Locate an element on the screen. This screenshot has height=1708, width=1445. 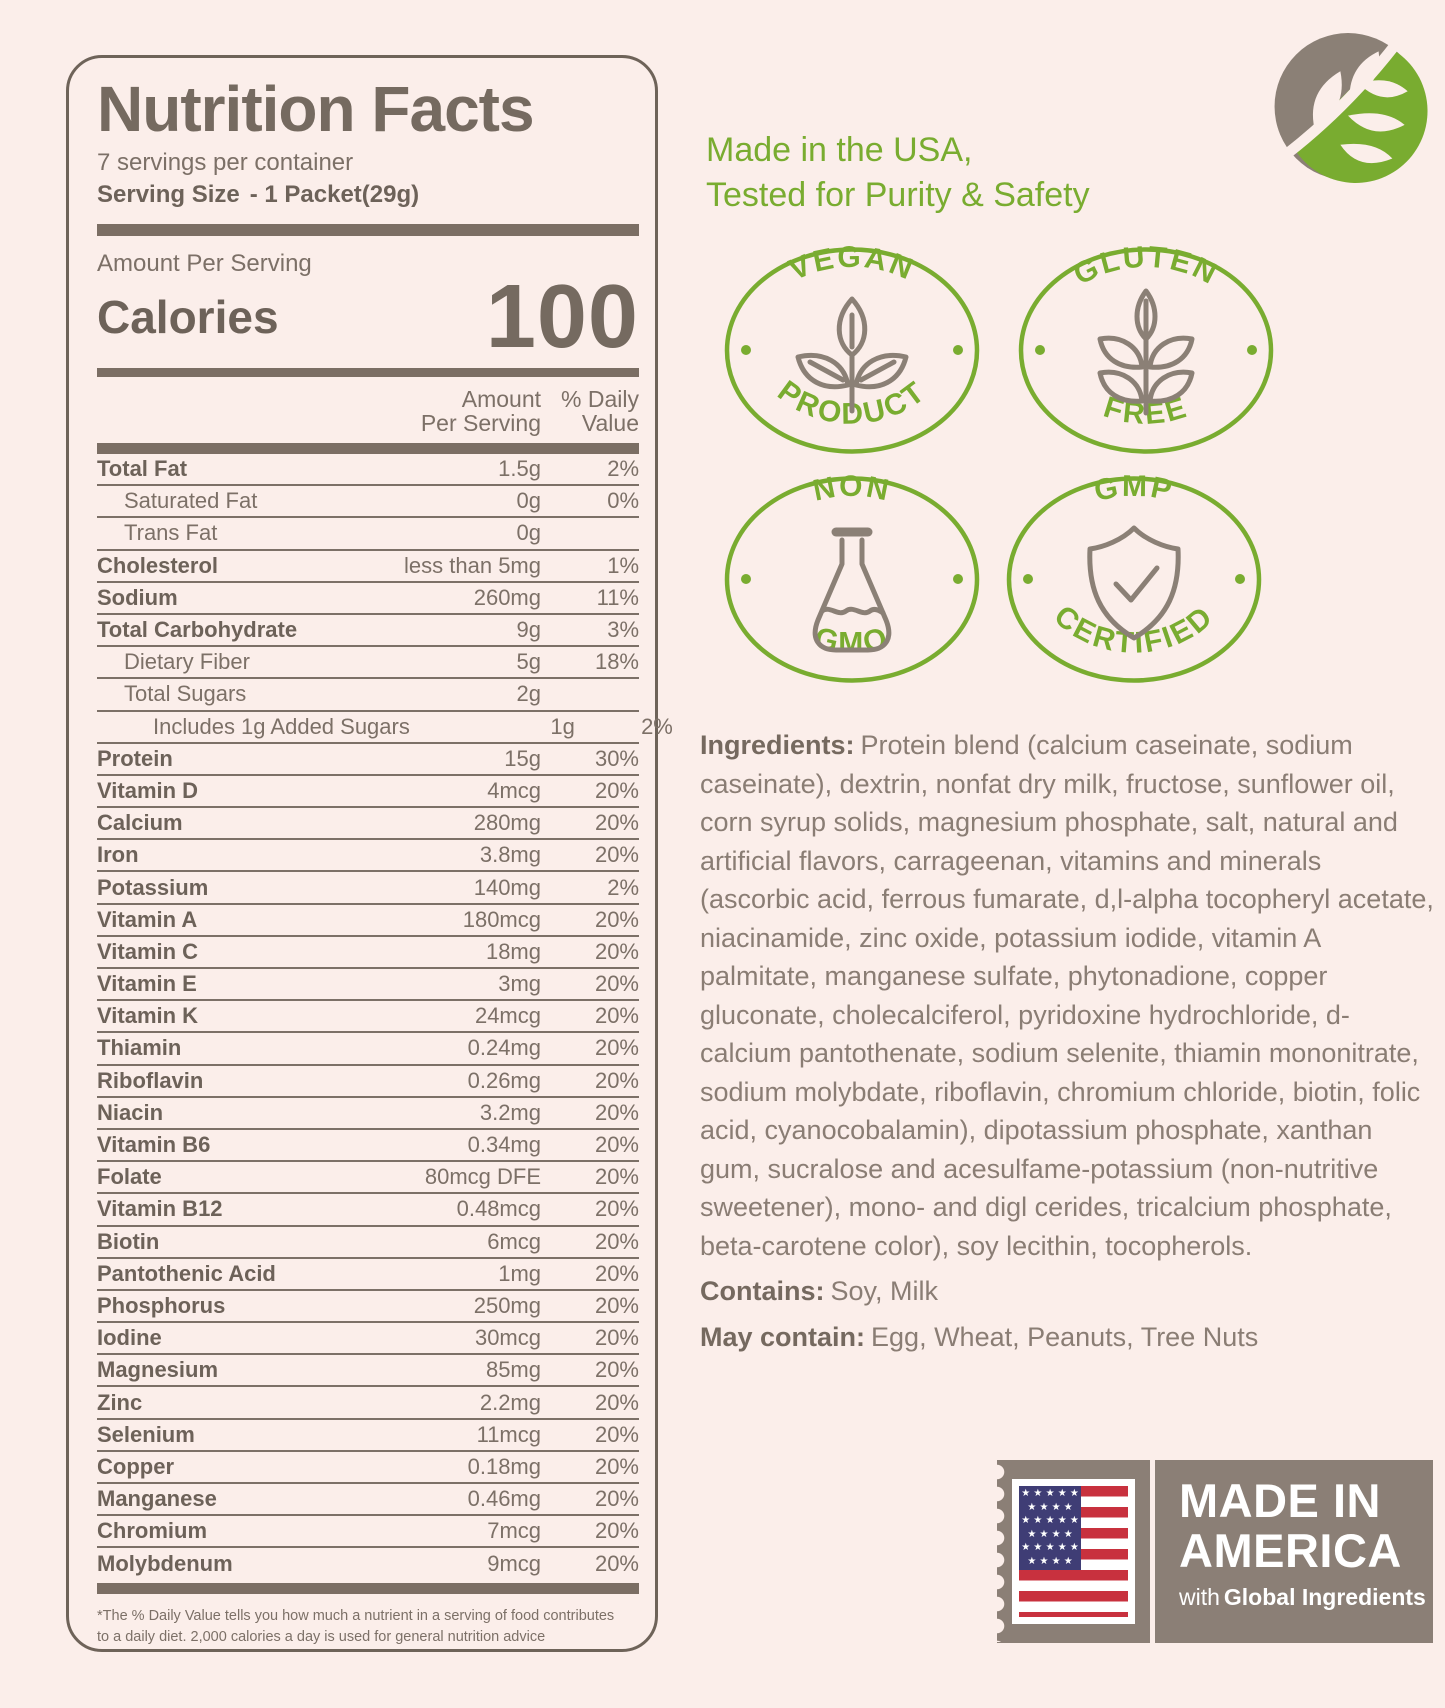
nutrient-name: Vitamin A is located at coordinates (147, 919).